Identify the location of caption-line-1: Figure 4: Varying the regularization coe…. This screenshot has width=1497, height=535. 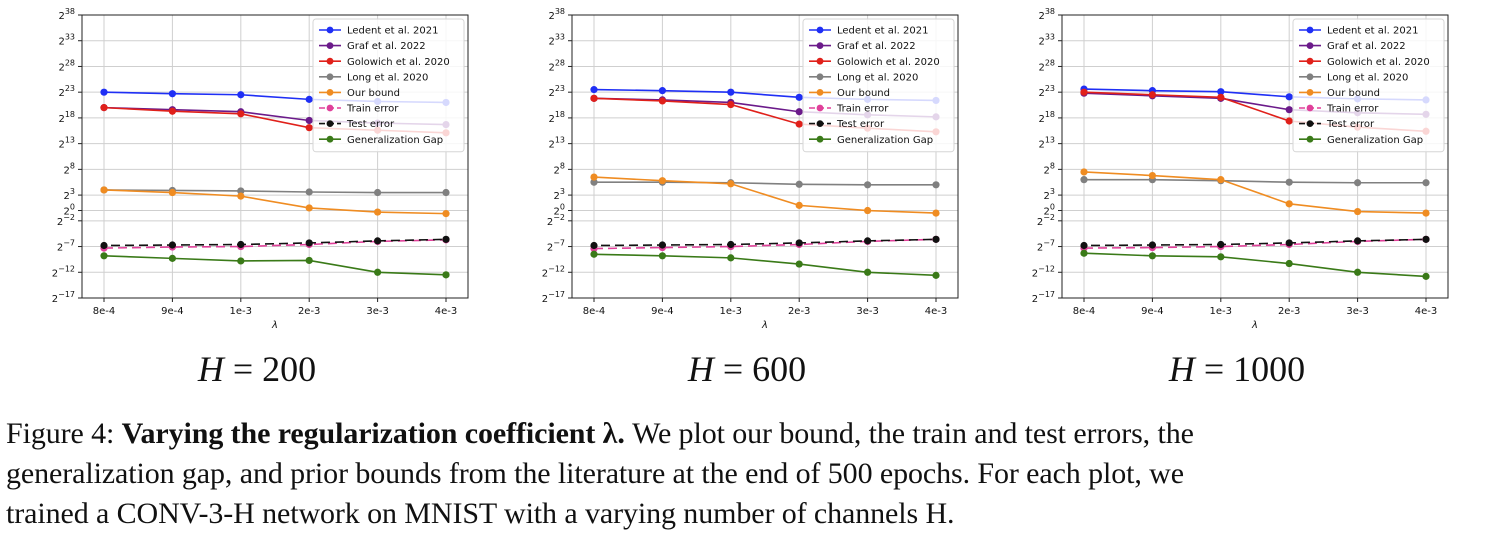
(750, 434).